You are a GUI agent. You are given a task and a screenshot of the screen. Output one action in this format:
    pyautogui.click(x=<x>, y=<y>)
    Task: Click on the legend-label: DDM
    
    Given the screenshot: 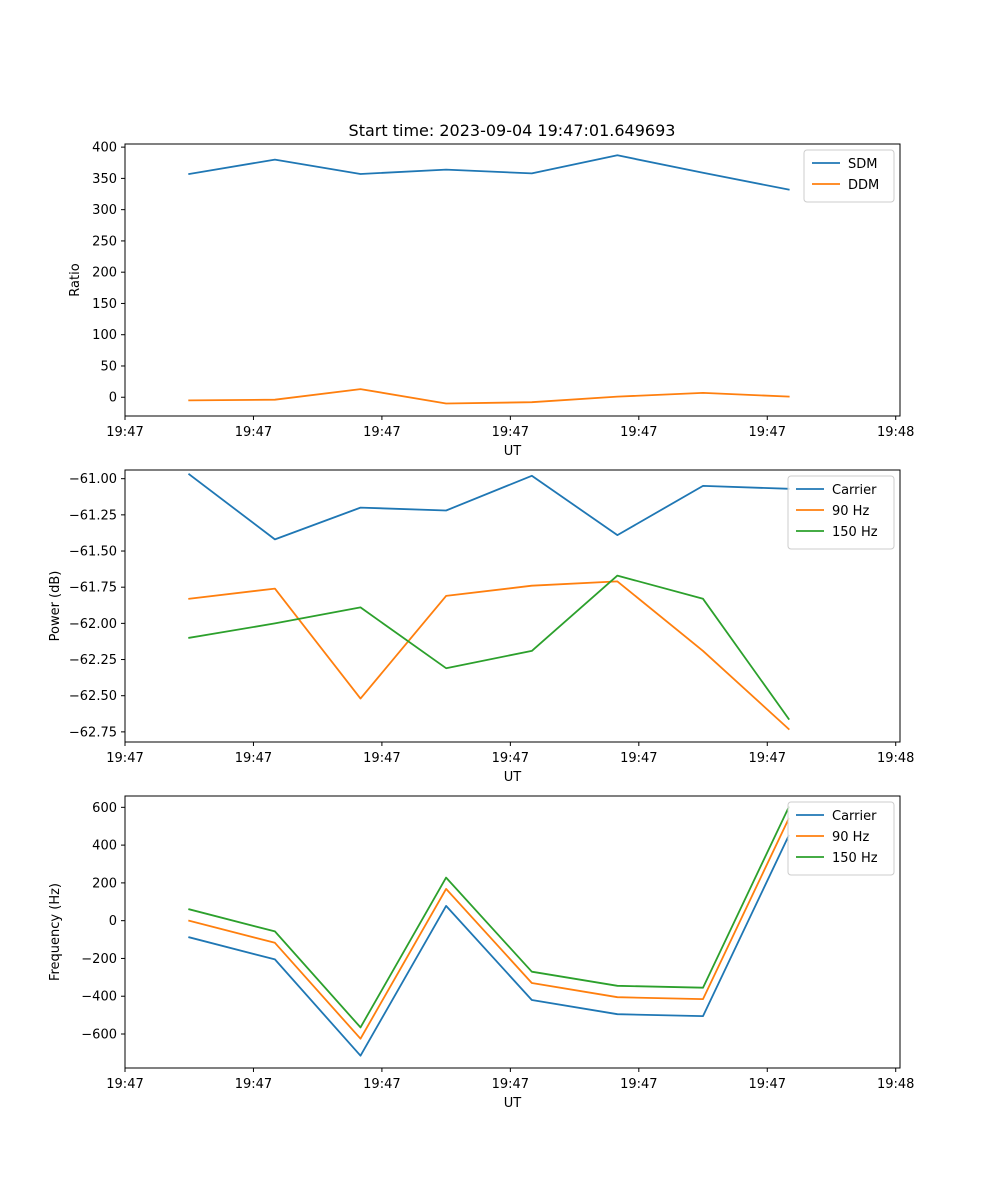 What is the action you would take?
    pyautogui.click(x=863, y=185)
    